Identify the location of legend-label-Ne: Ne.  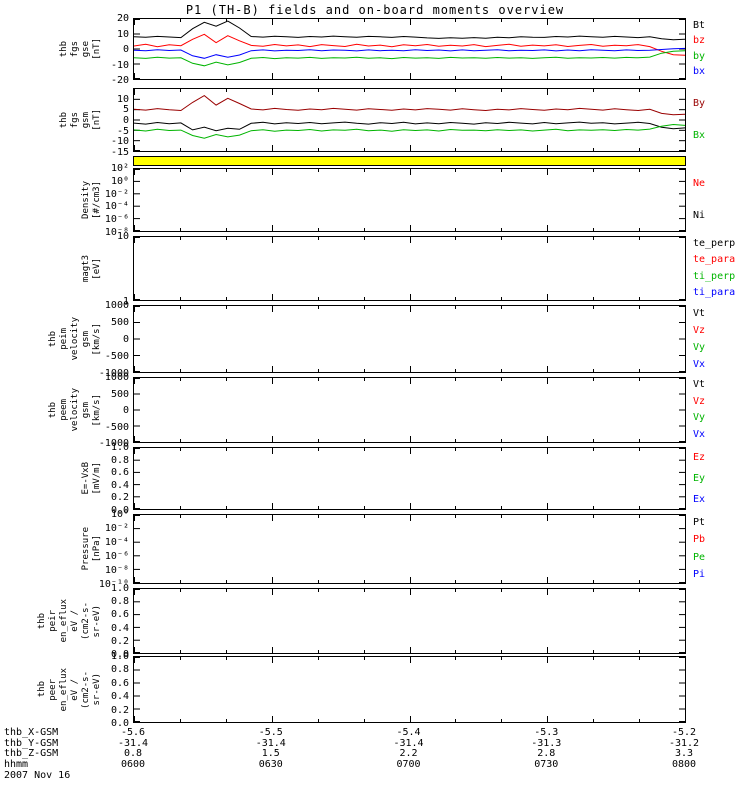
(699, 183).